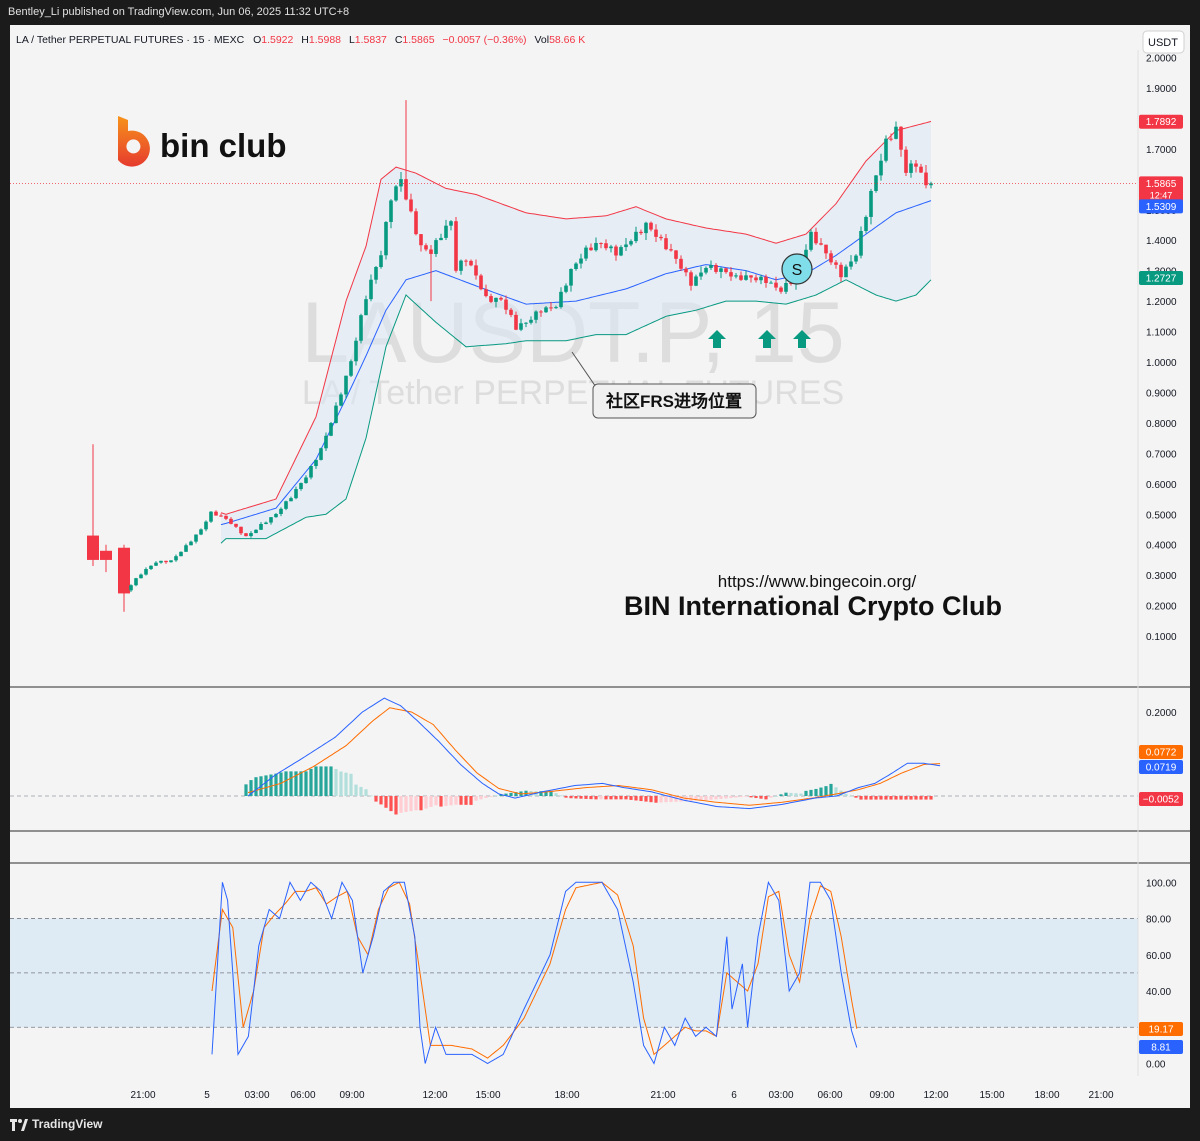  I want to click on macd-line, so click(594, 753).